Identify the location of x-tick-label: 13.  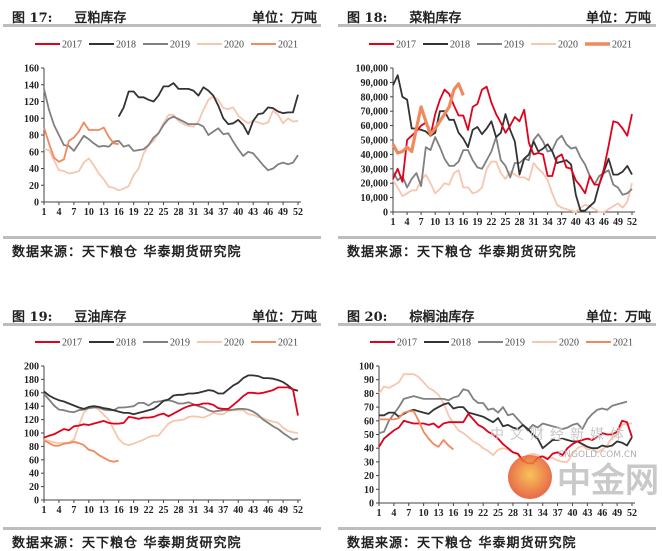
(439, 513).